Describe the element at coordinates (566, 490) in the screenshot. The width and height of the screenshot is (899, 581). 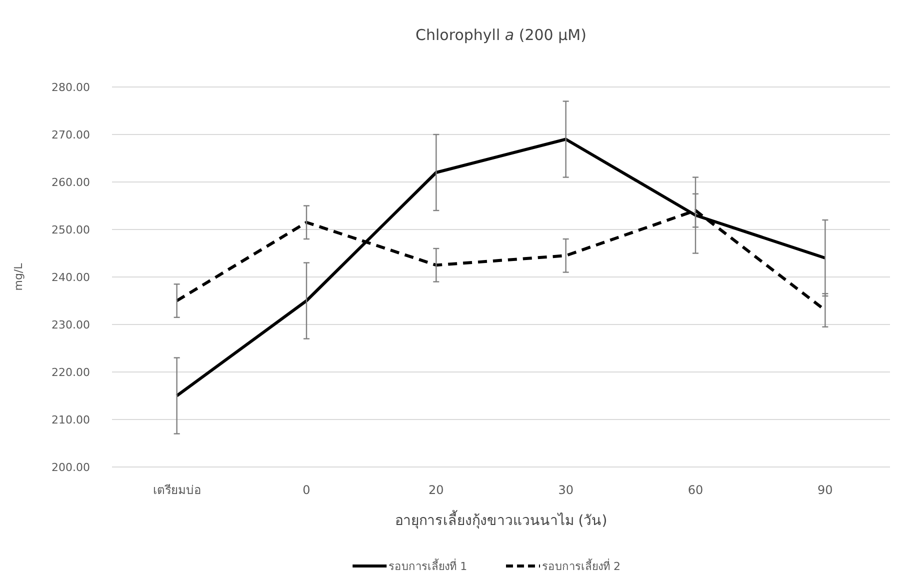
I see `x-tick-label: 30` at that location.